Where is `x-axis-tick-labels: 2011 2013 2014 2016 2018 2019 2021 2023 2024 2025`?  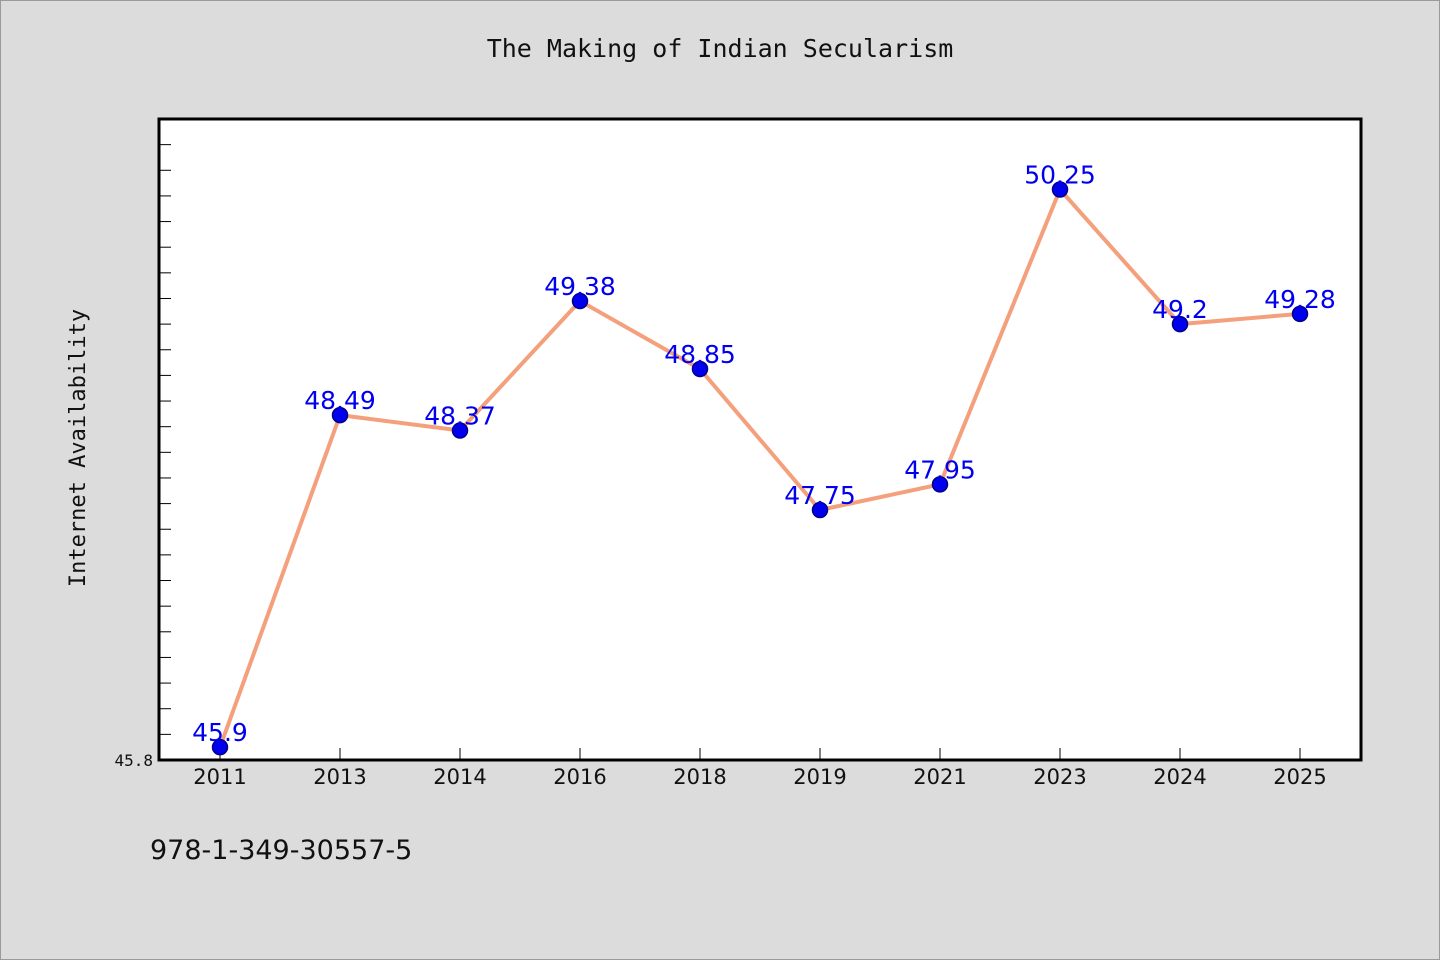 x-axis-tick-labels: 2011 2013 2014 2016 2018 2019 2021 2023 2024 2025 is located at coordinates (759, 777).